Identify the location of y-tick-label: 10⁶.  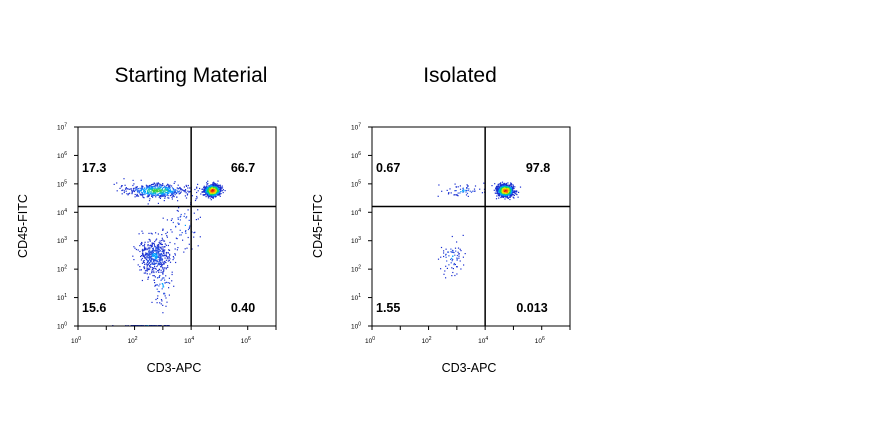
(356, 155).